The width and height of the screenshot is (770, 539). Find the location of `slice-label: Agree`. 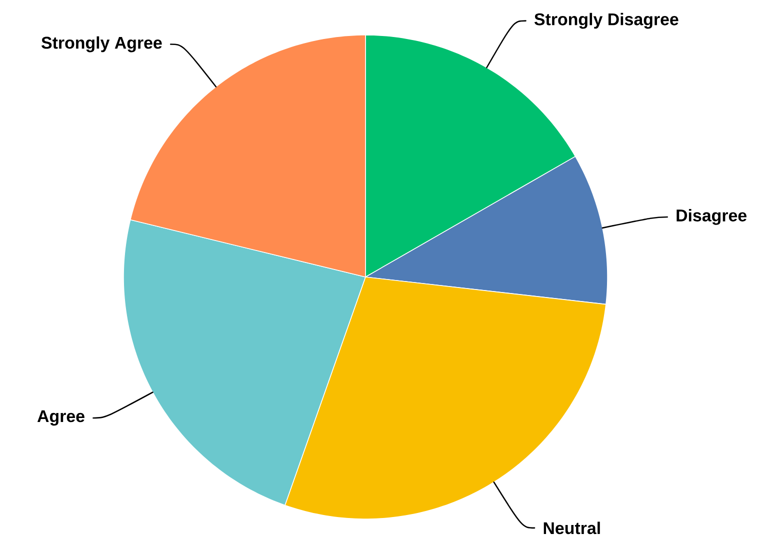

slice-label: Agree is located at coordinates (60, 418).